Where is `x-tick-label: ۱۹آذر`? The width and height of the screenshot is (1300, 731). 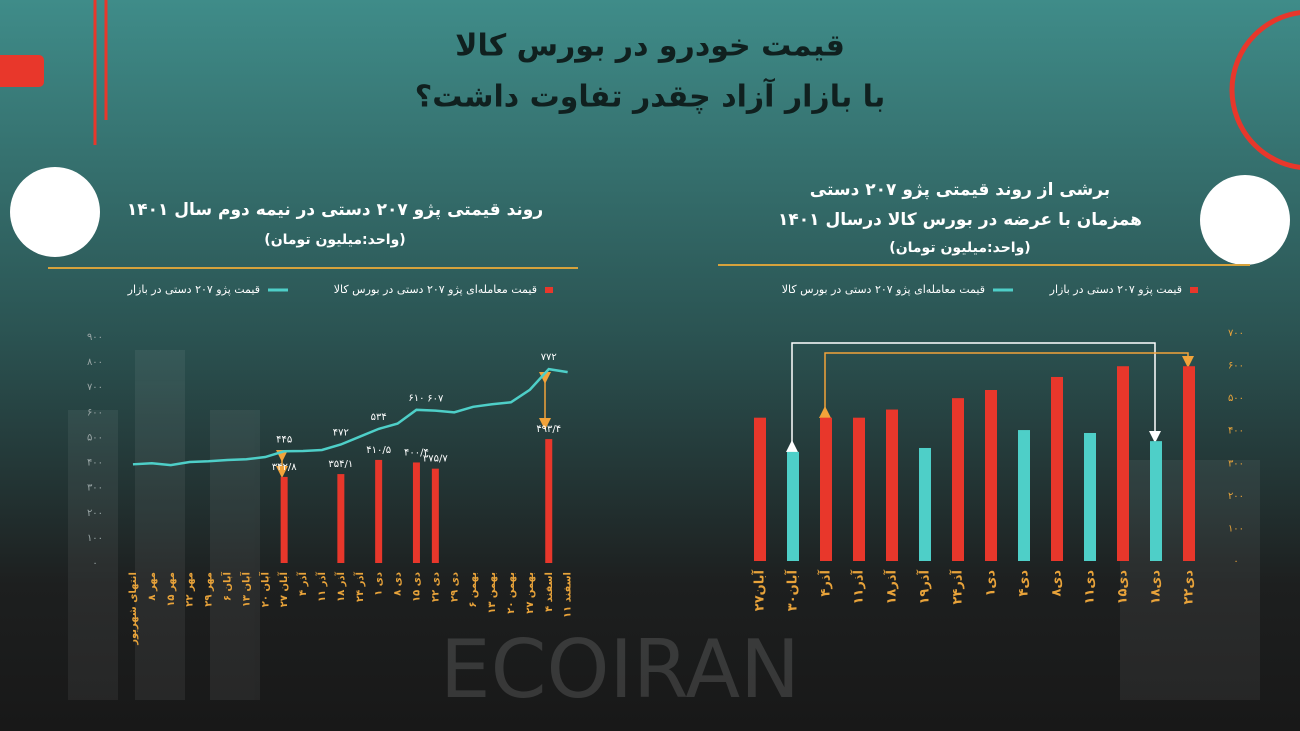
x-tick-label: ۱۹آذر is located at coordinates (924, 586).